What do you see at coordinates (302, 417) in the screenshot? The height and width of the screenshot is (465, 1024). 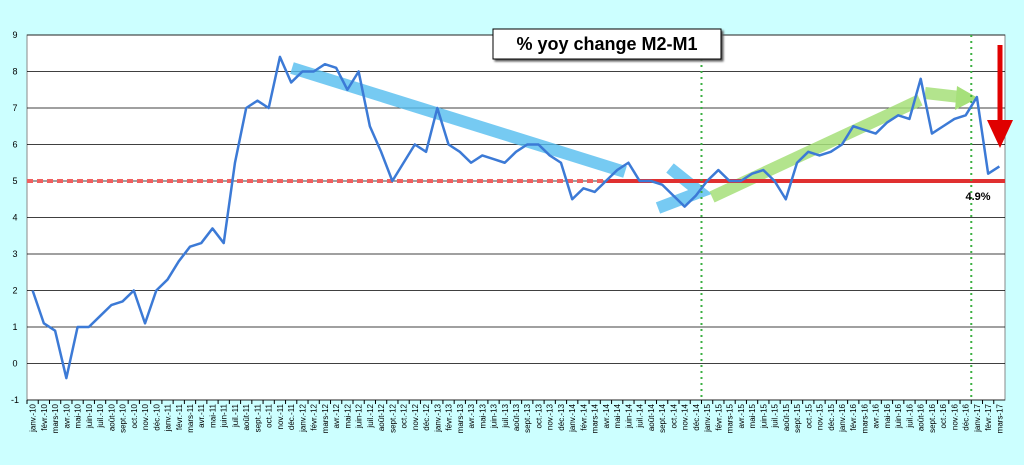 I see `x-tick-label: janv.-12` at bounding box center [302, 417].